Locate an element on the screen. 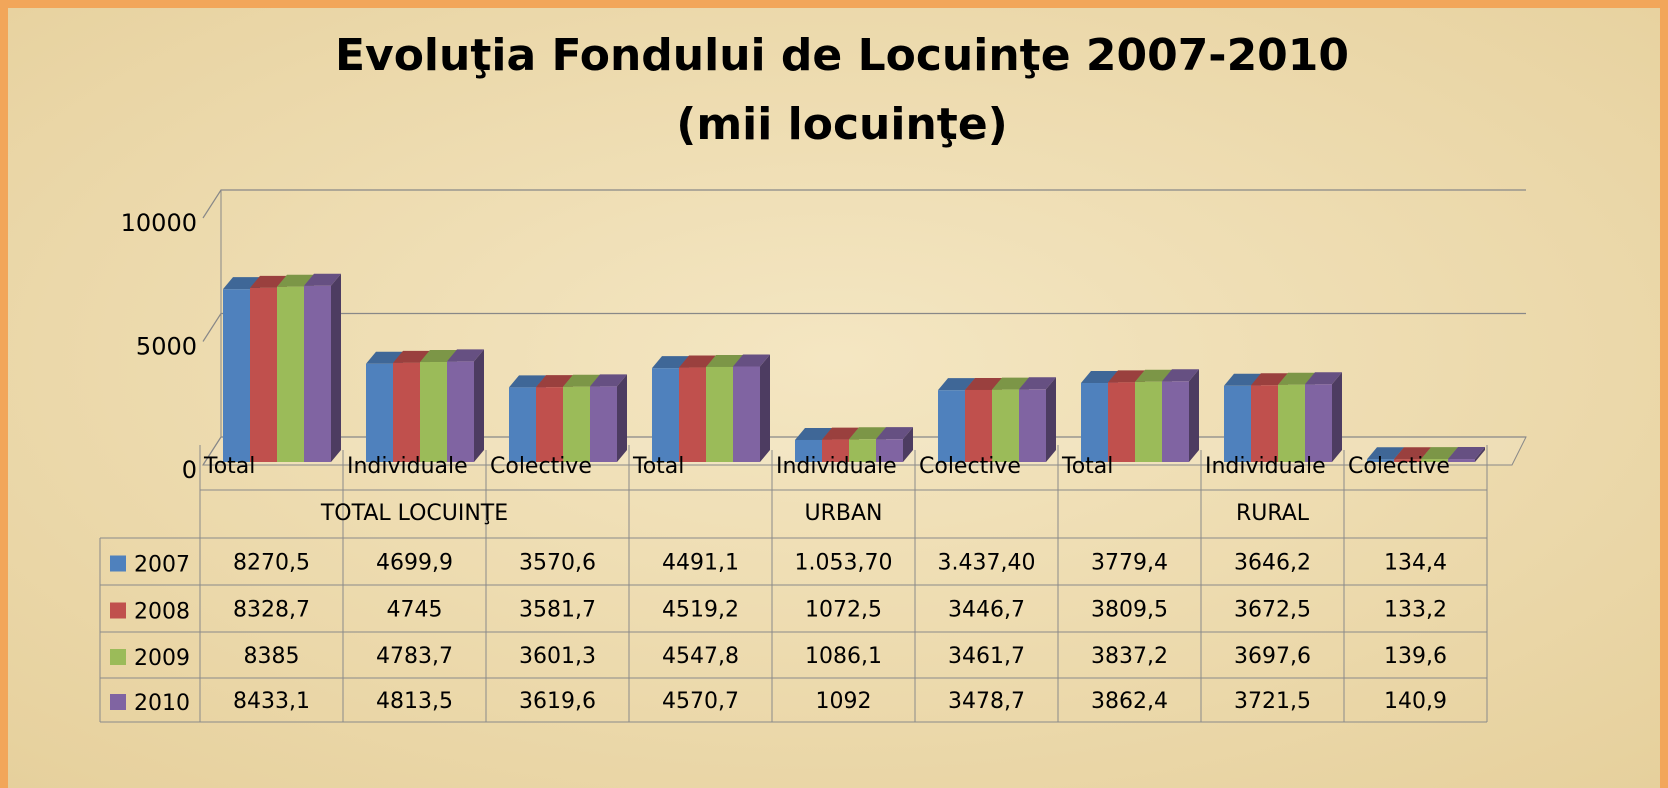  legend-label: 2007 is located at coordinates (162, 565).